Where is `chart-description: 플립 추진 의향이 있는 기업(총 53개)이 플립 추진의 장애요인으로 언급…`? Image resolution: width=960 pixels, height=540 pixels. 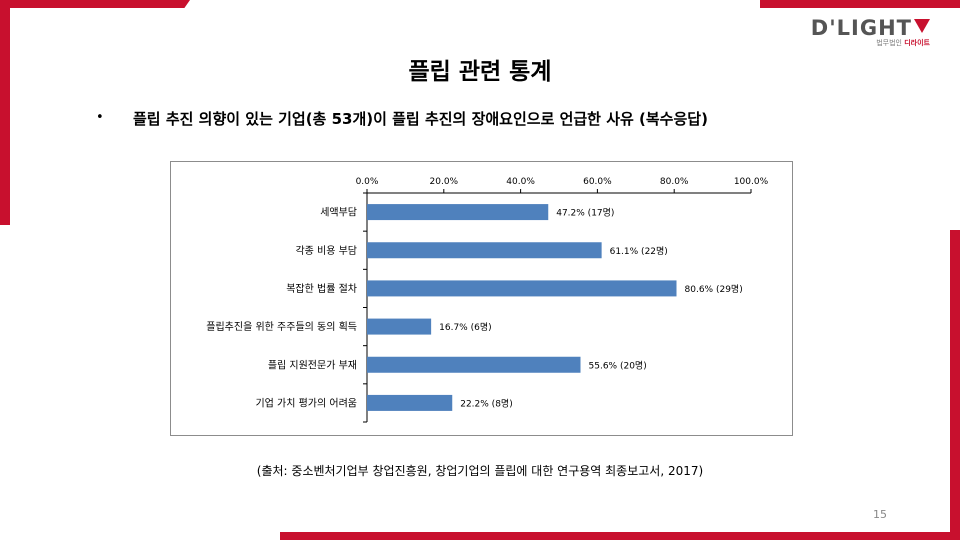
chart-description: 플립 추진 의향이 있는 기업(총 53개)이 플립 추진의 장애요인으로 언급… is located at coordinates (420, 119).